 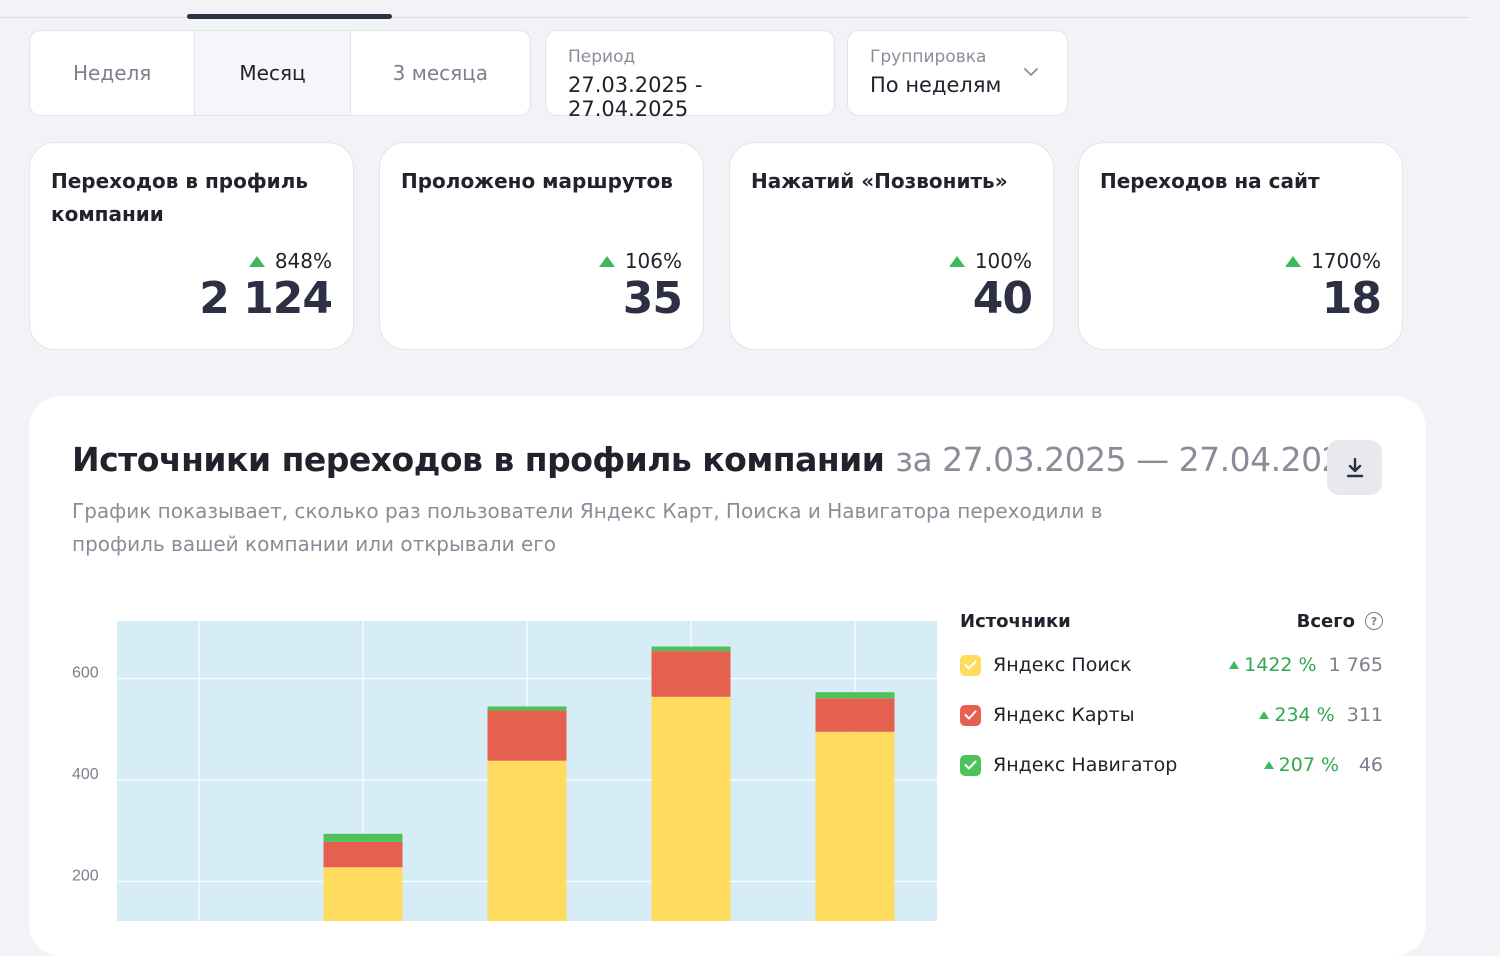 What do you see at coordinates (891, 246) in the screenshot?
I see `stat-card-calls: Нажатий «Позвонить» 100% 40` at bounding box center [891, 246].